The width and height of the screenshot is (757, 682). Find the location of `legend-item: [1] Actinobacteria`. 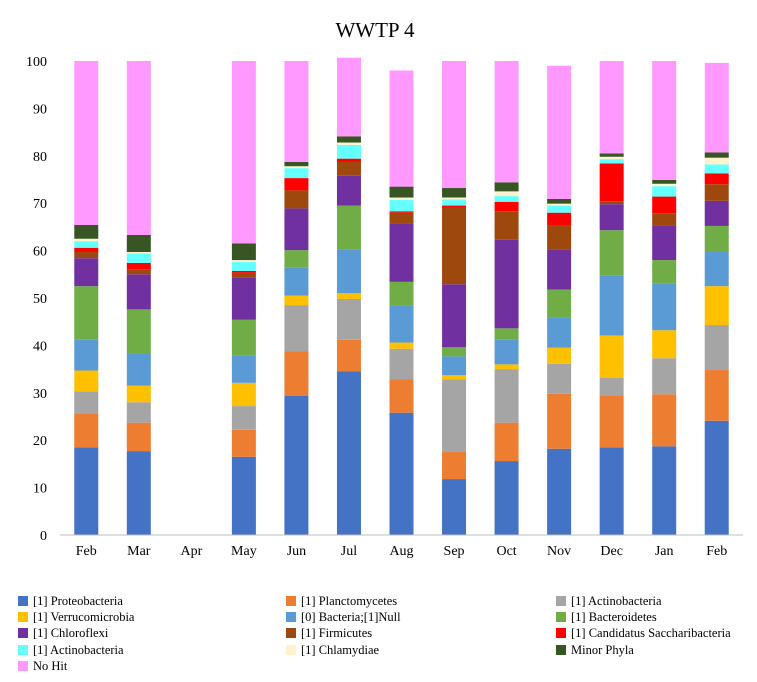

legend-item: [1] Actinobacteria is located at coordinates (609, 601).